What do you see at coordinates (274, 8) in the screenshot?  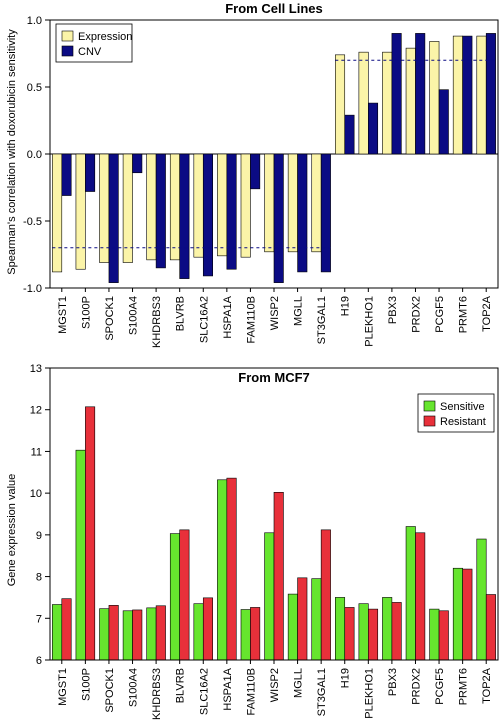 I see `chart-title: From Cell Lines` at bounding box center [274, 8].